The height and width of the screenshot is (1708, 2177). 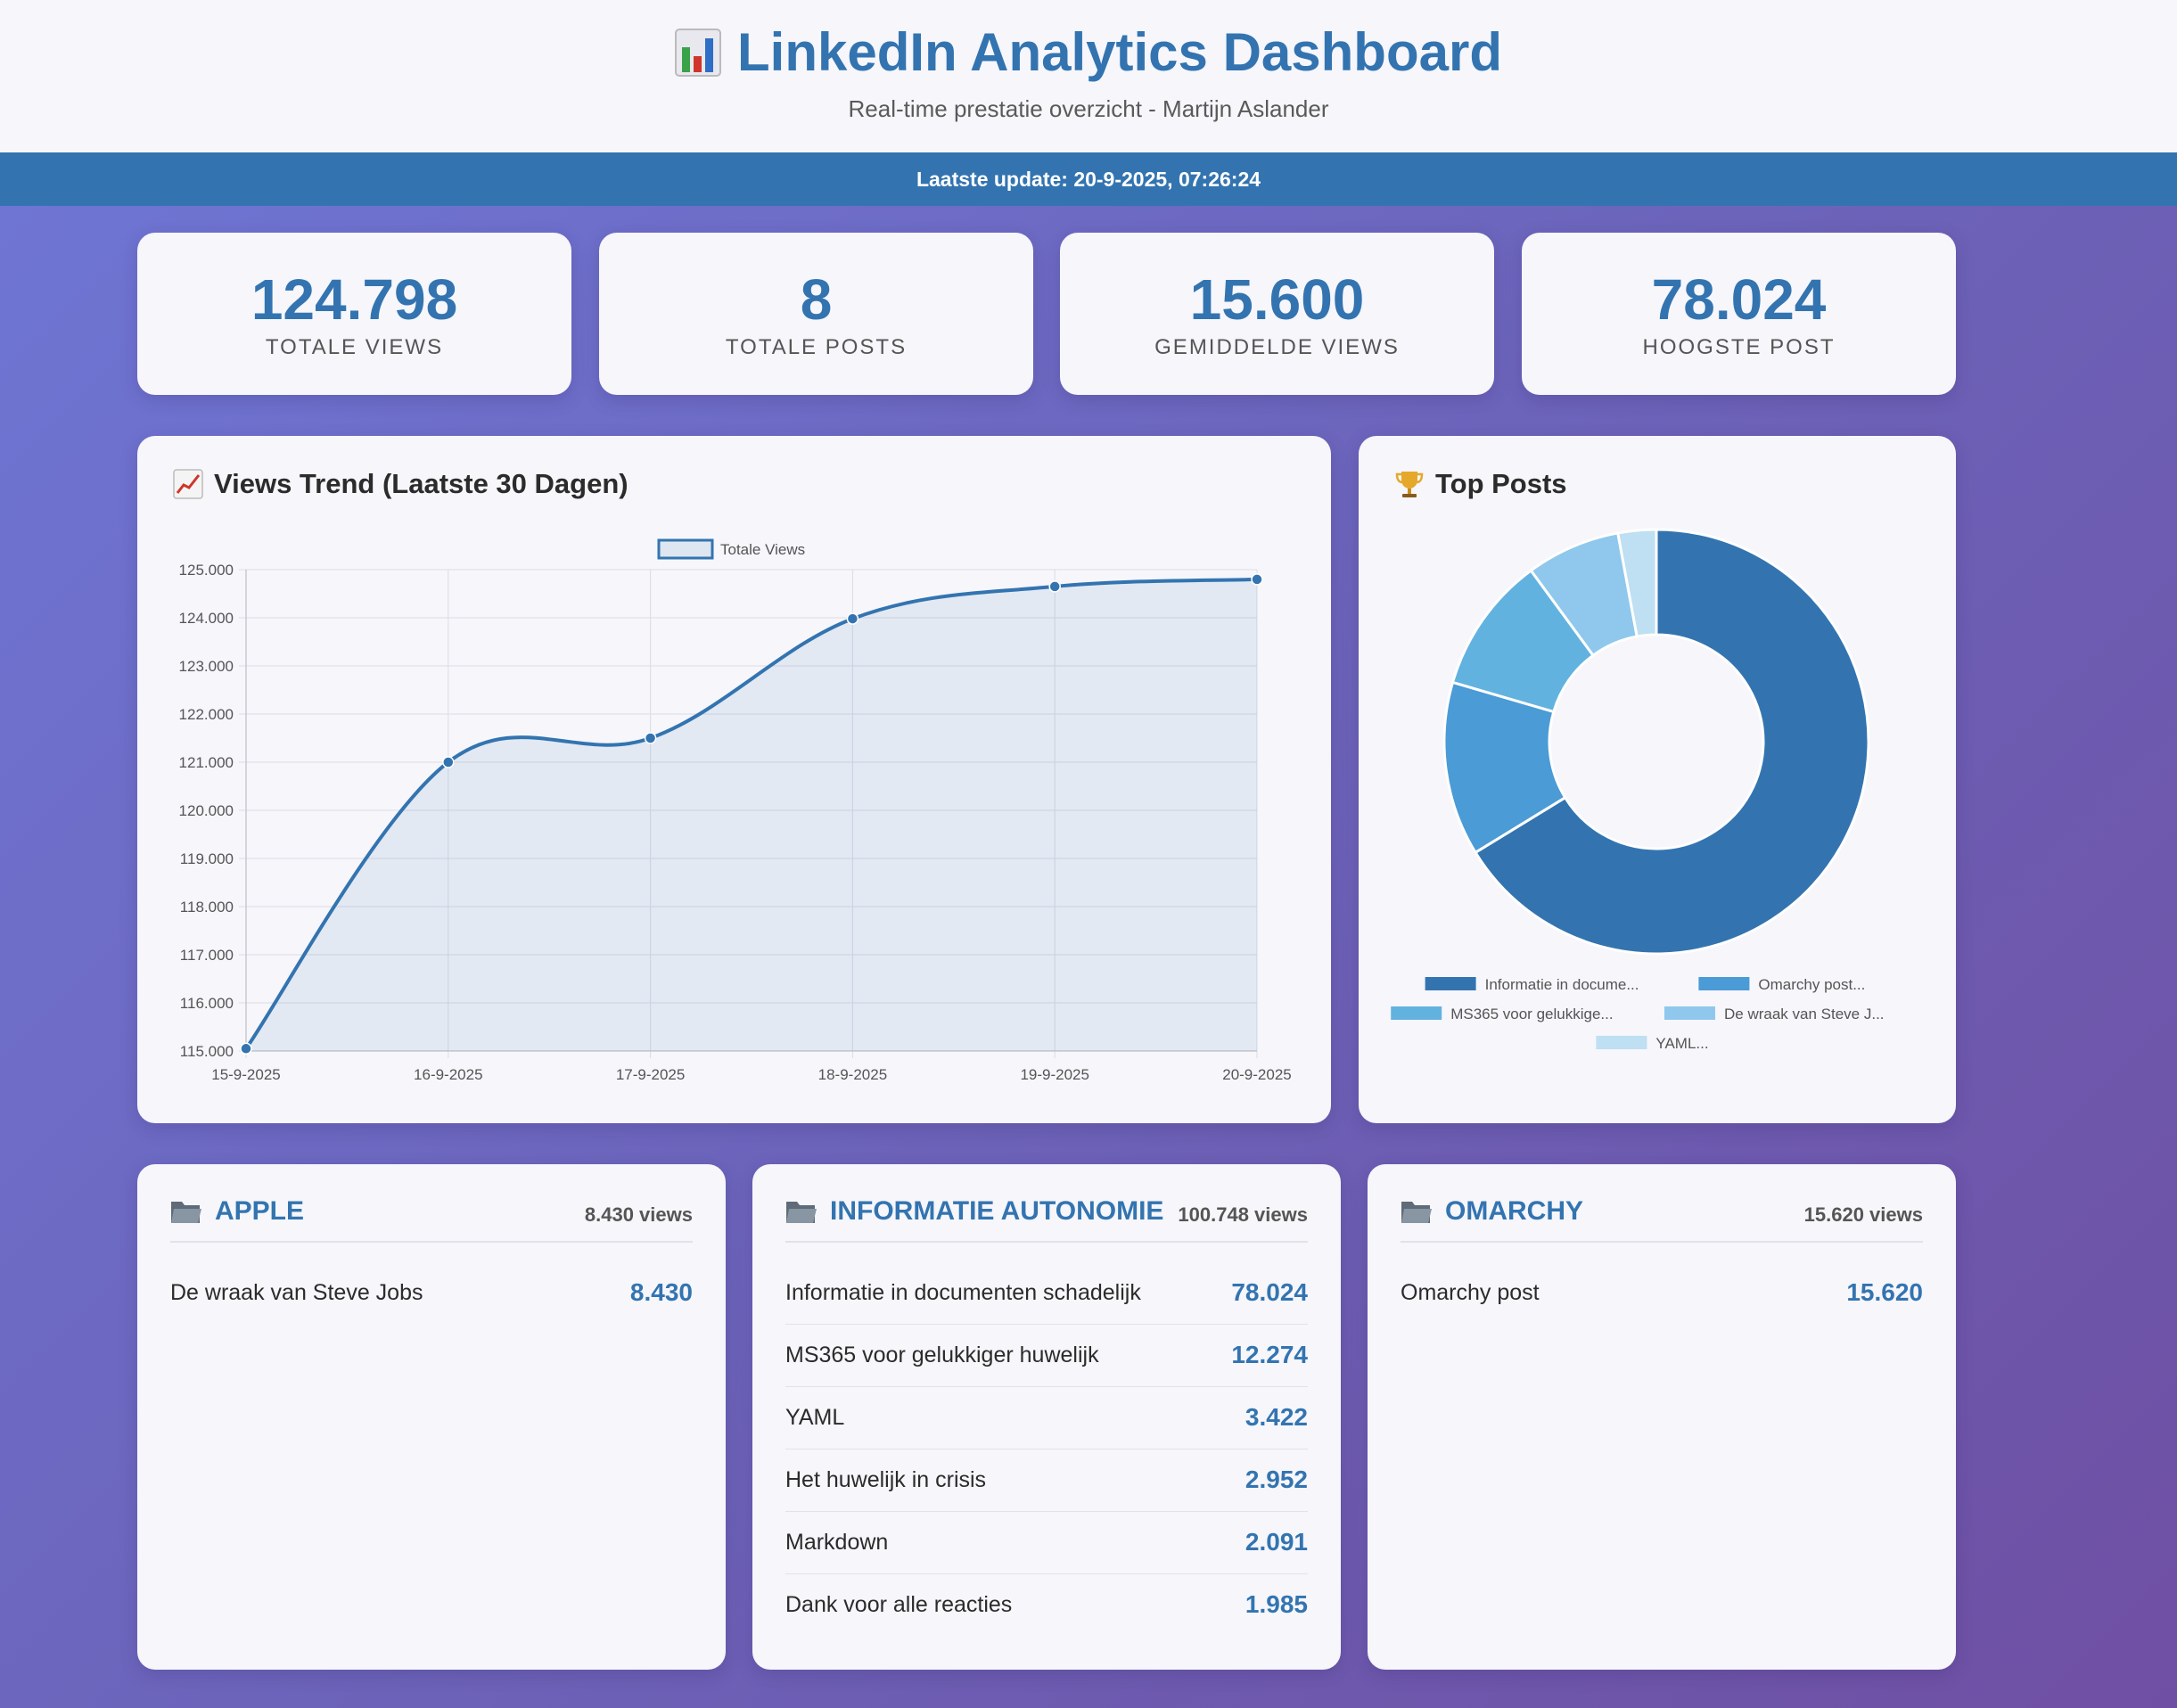 I want to click on category-name-text: OMARCHY, so click(x=1514, y=1211).